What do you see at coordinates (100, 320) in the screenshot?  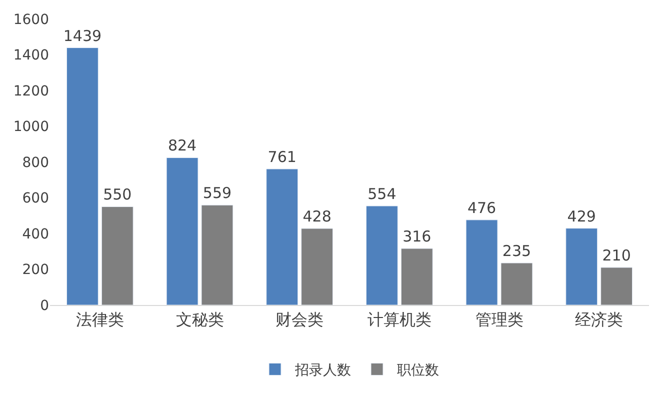 I see `x-tick-label: 法律类` at bounding box center [100, 320].